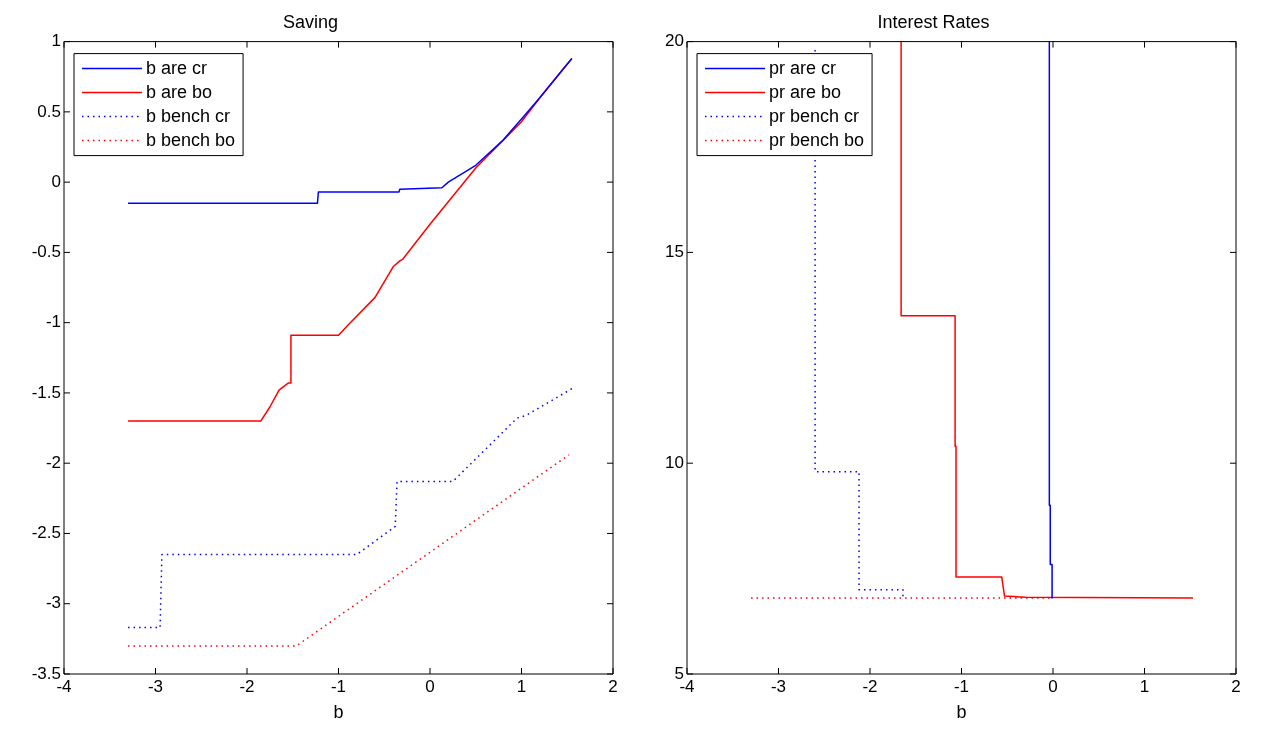  I want to click on legend-label: pr bench cr, so click(814, 115).